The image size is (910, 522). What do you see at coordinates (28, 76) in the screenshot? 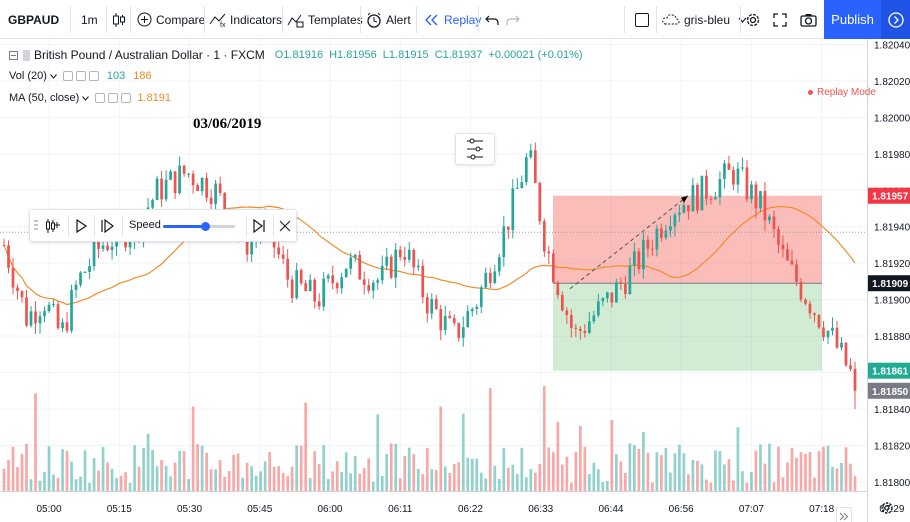
I see `volume-legend-label: Vol (20)` at bounding box center [28, 76].